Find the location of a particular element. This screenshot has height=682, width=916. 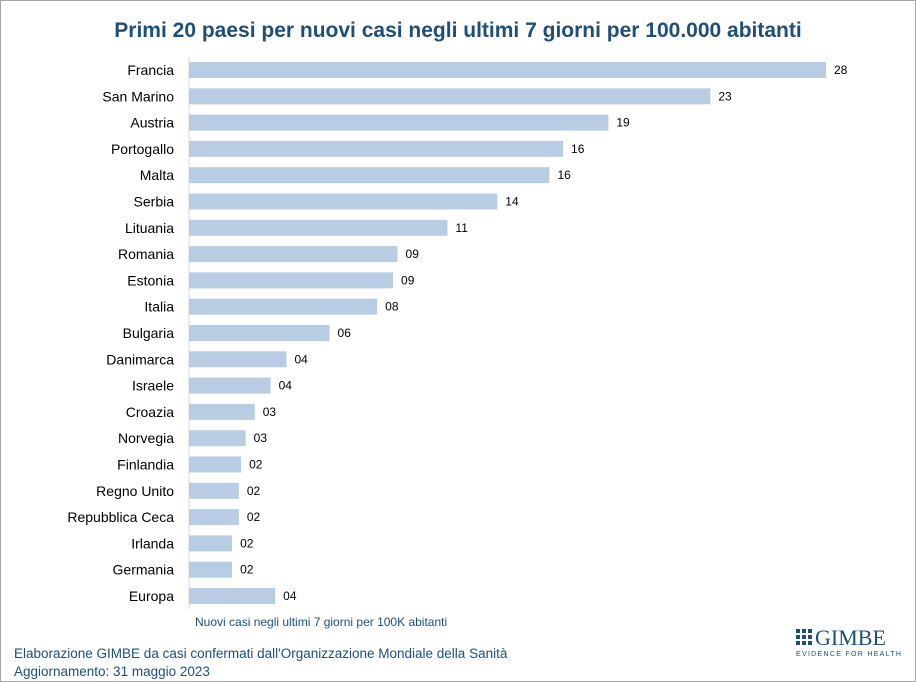

bar-israele is located at coordinates (230, 385).